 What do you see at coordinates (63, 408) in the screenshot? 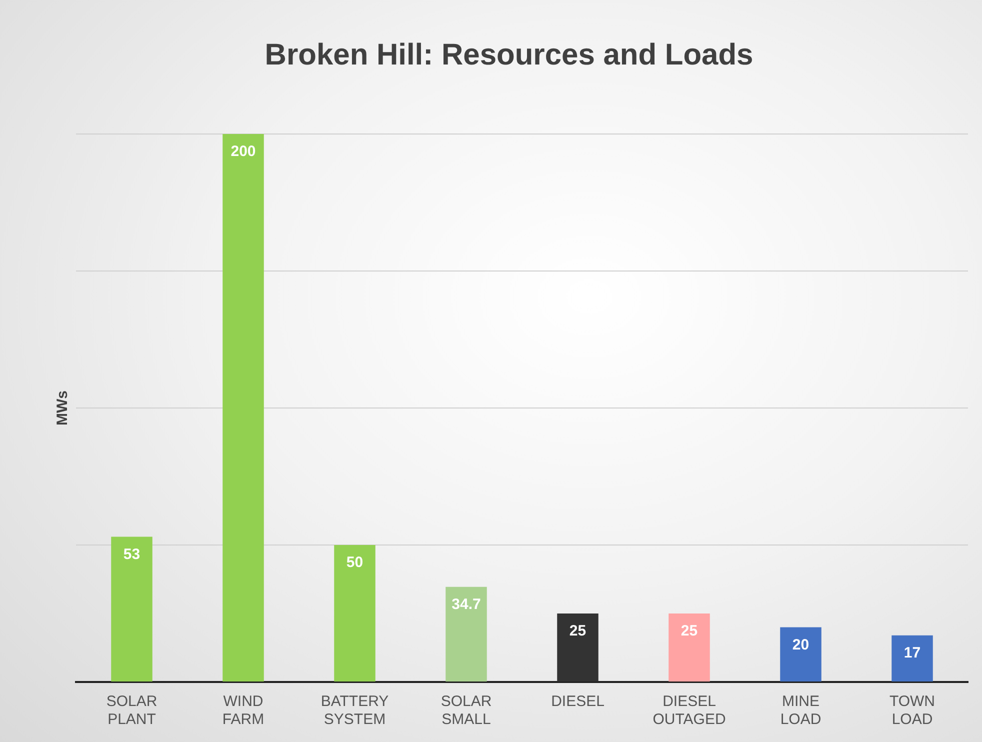
I see `y-axis-title: MWs` at bounding box center [63, 408].